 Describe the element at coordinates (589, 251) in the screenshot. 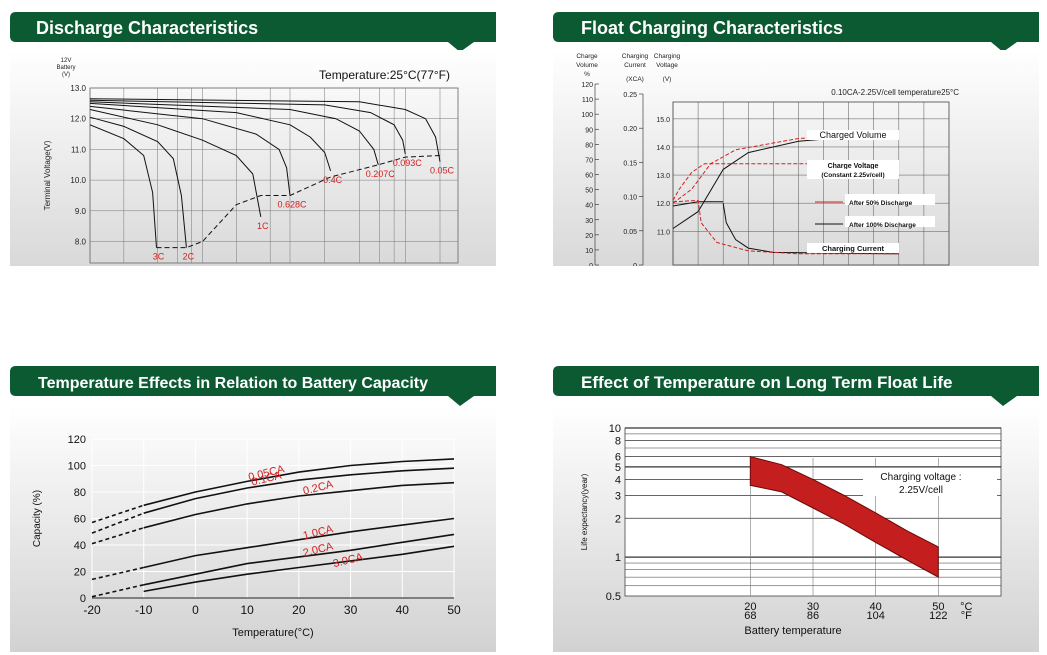

I see `volume-tick-label: 10` at that location.